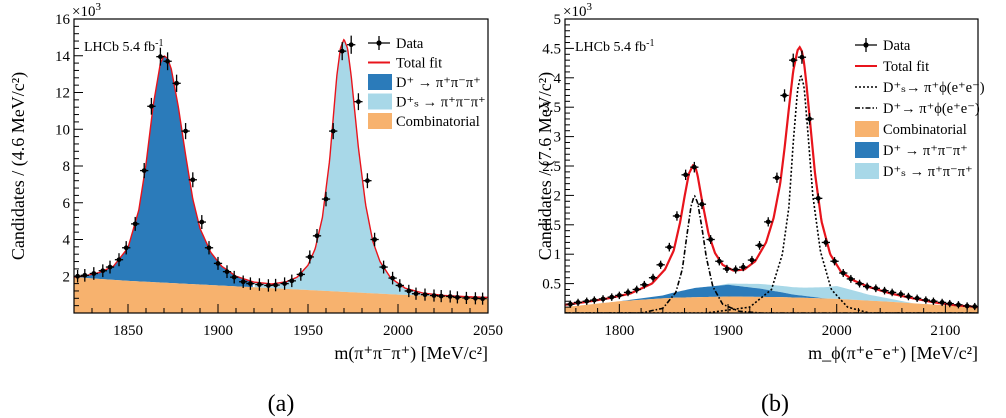  I want to click on y-axis-exponent-power: 3, so click(589, 7).